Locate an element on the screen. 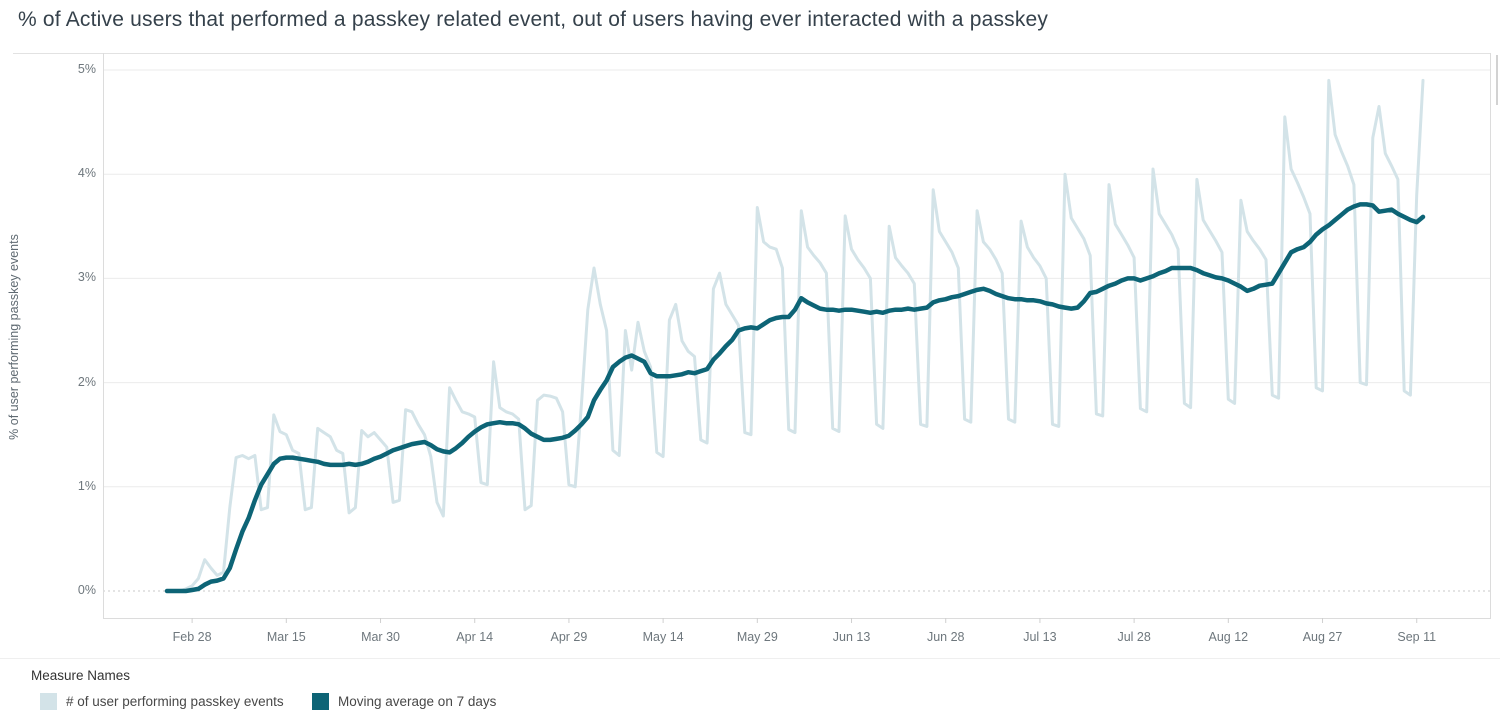 The width and height of the screenshot is (1500, 721). legend-title: Measure Names is located at coordinates (81, 675).